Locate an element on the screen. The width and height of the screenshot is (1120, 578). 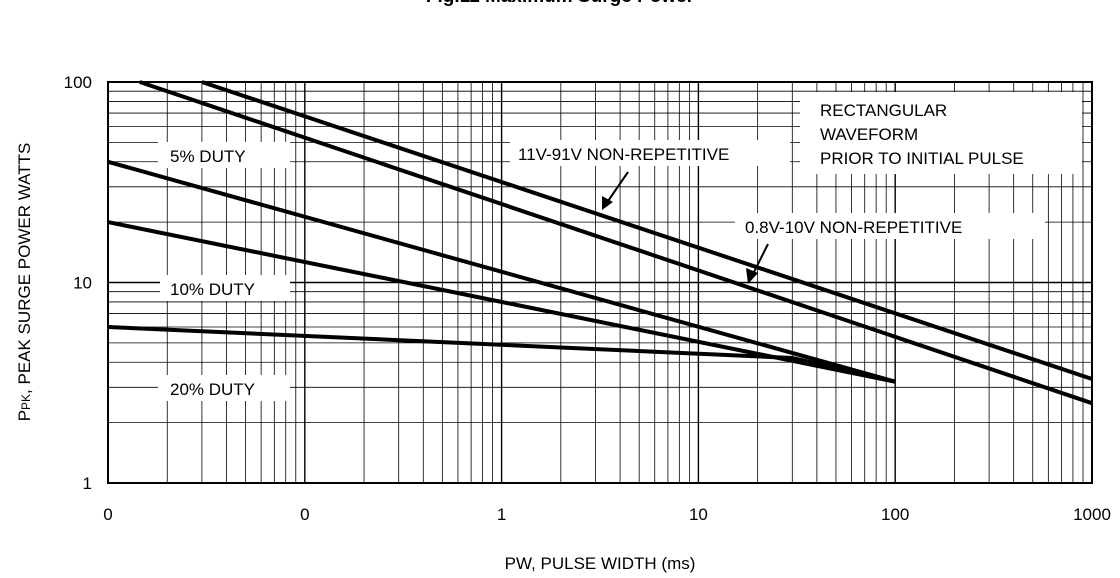
label-5-duty: 5% DUTY is located at coordinates (208, 156).